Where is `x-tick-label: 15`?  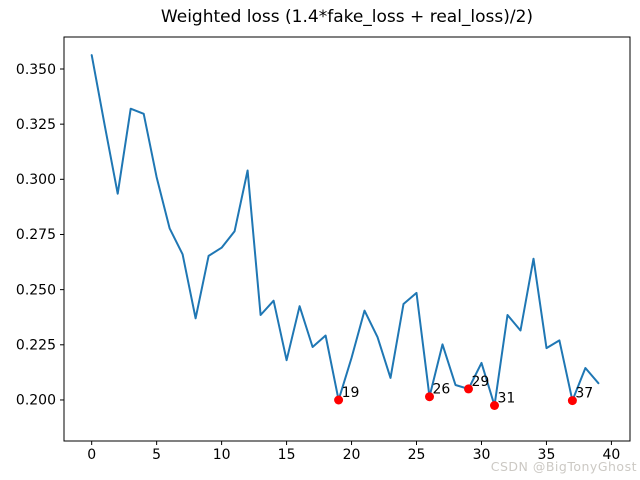
x-tick-label: 15 is located at coordinates (287, 455).